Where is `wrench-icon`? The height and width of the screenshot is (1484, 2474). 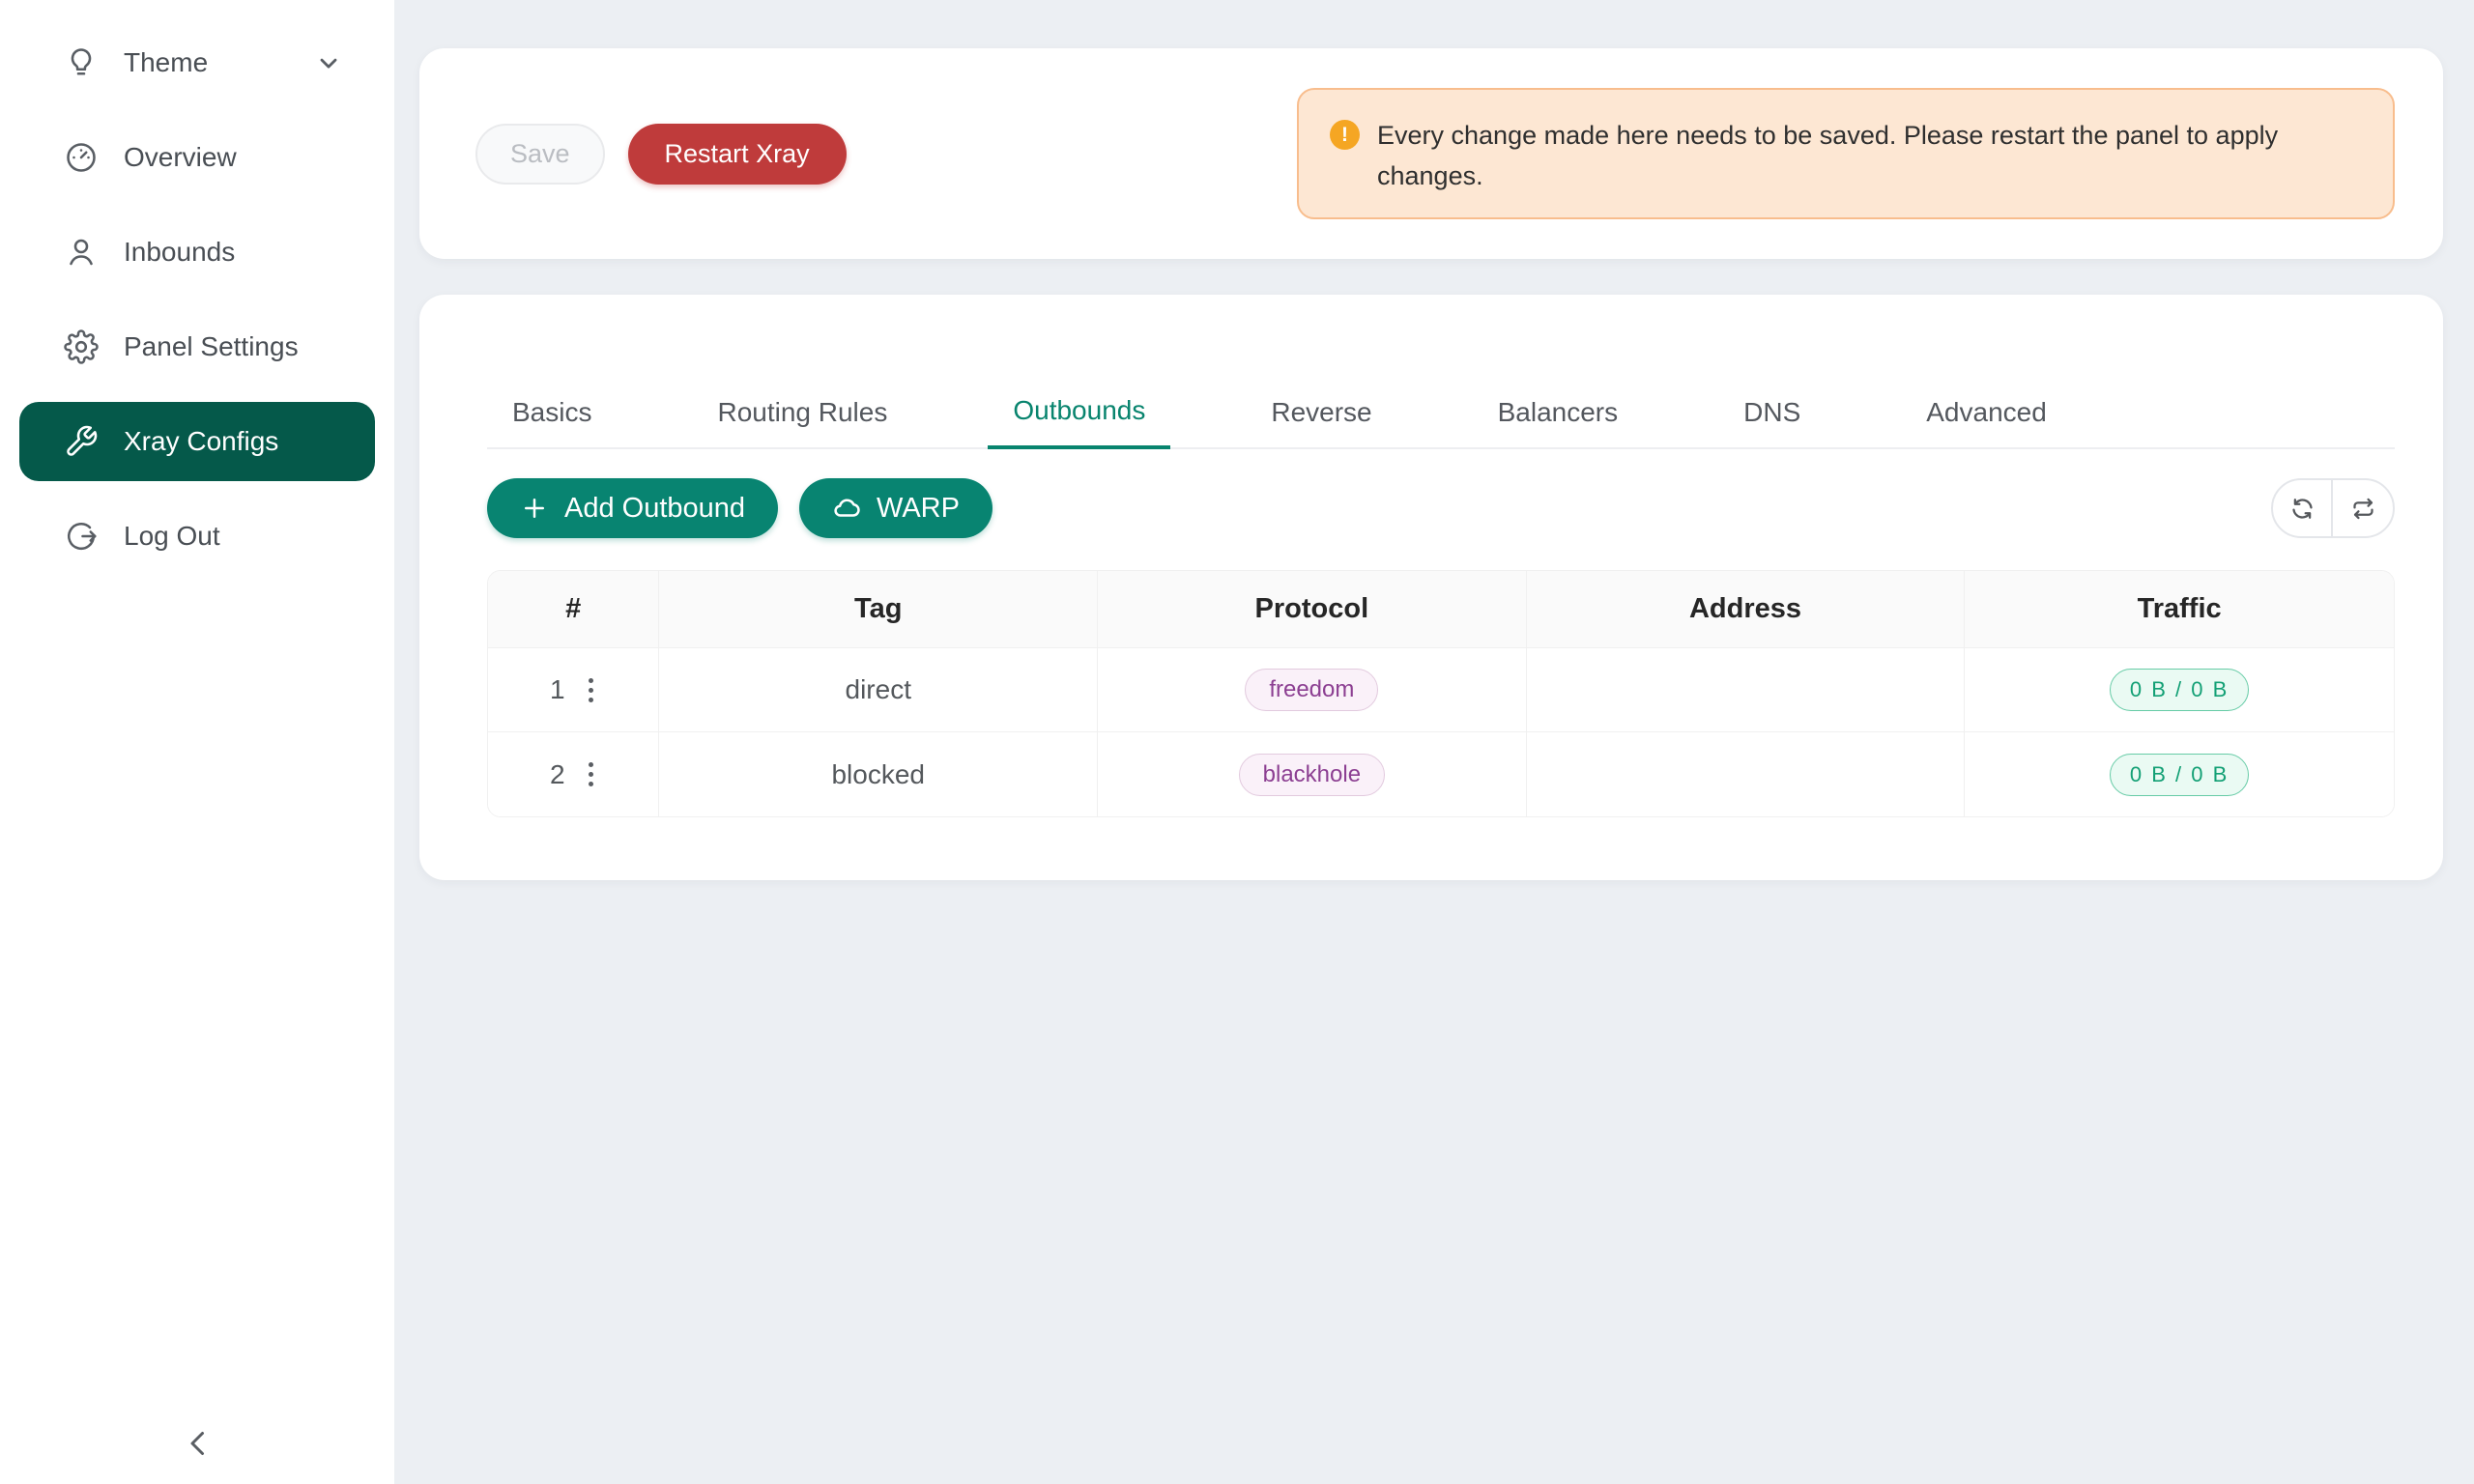
wrench-icon is located at coordinates (81, 442).